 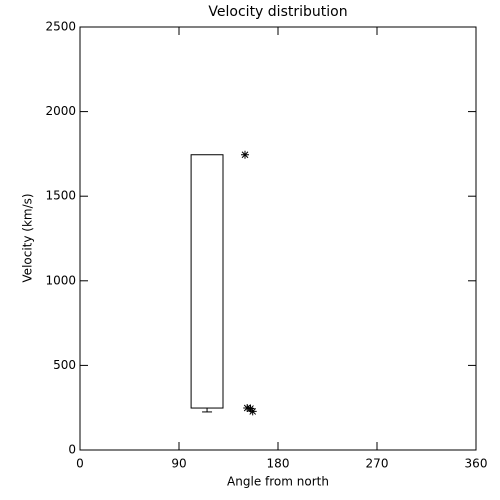 I want to click on box, so click(x=207, y=281).